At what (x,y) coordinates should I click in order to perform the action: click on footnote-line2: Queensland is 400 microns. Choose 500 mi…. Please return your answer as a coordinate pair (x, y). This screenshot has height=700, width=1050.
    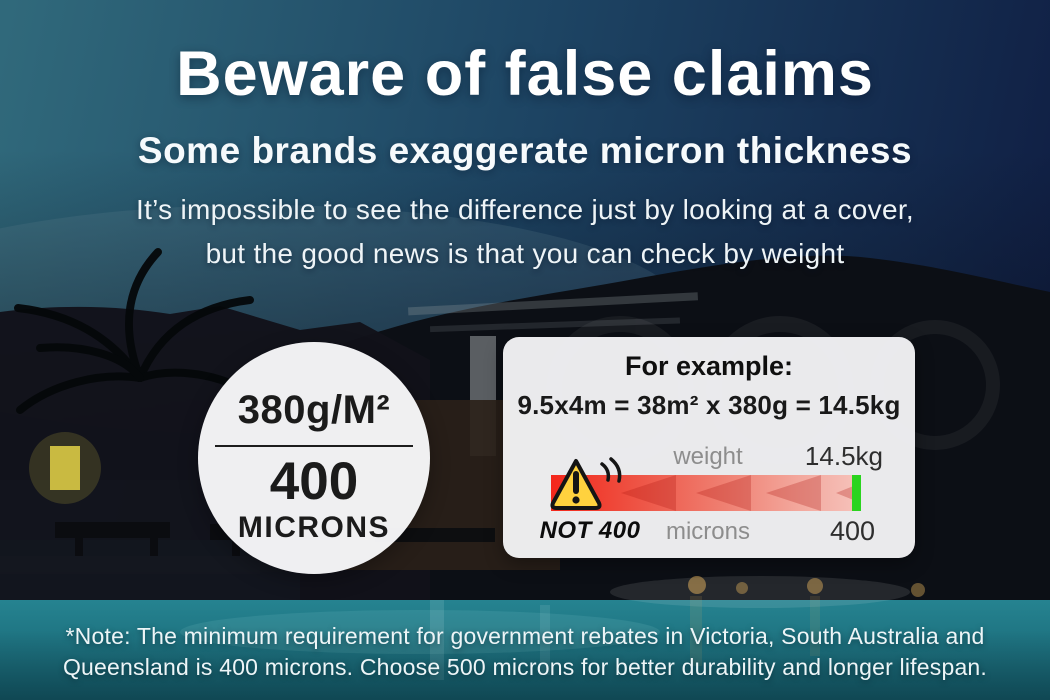
    Looking at the image, I should click on (525, 667).